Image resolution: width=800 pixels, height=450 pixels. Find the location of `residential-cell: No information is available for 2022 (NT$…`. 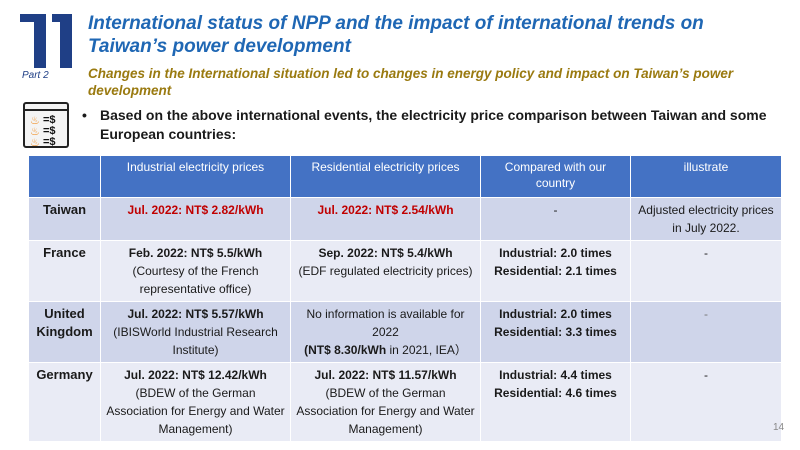

residential-cell: No information is available for 2022 (NT$… is located at coordinates (385, 332).